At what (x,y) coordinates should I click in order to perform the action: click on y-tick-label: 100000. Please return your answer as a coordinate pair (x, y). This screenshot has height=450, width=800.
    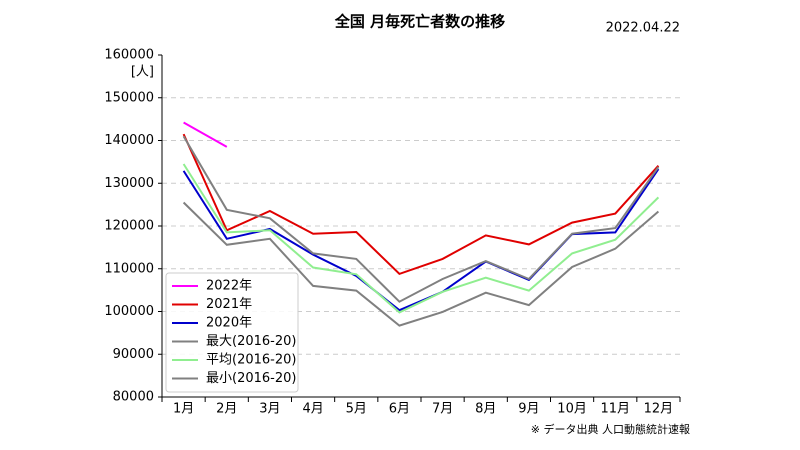
    Looking at the image, I should click on (129, 311).